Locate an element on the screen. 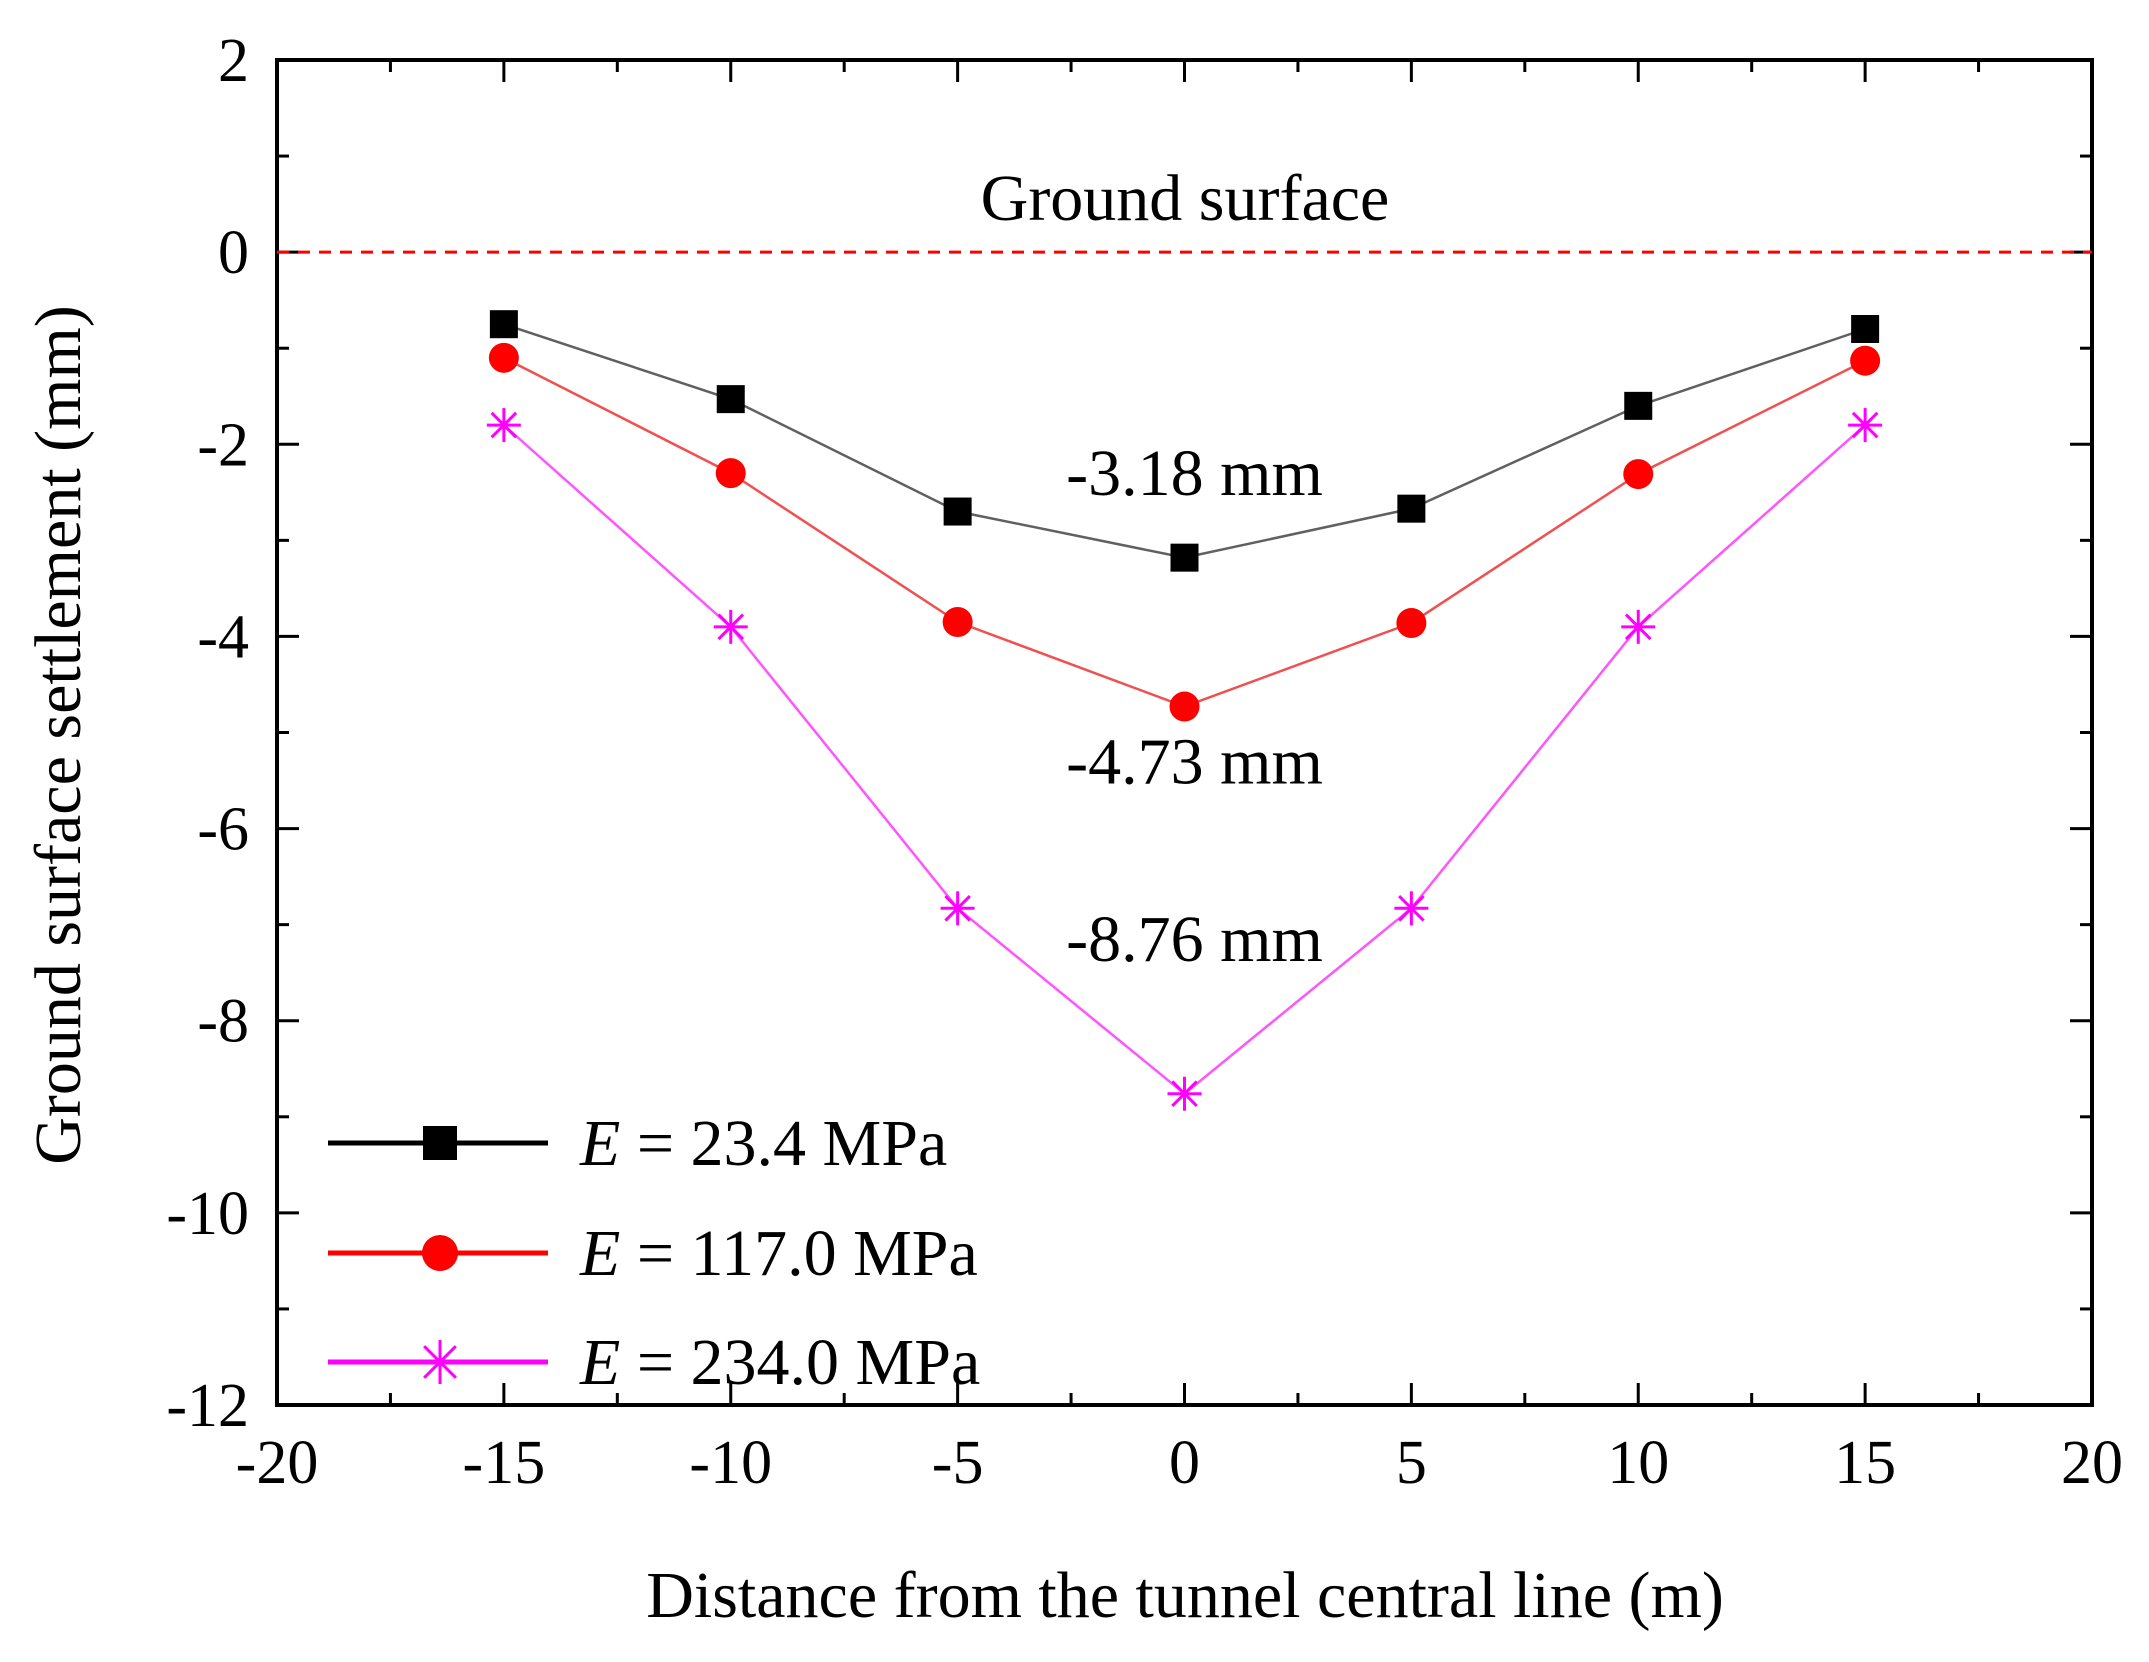  y-tick-label: -4 is located at coordinates (223, 637).